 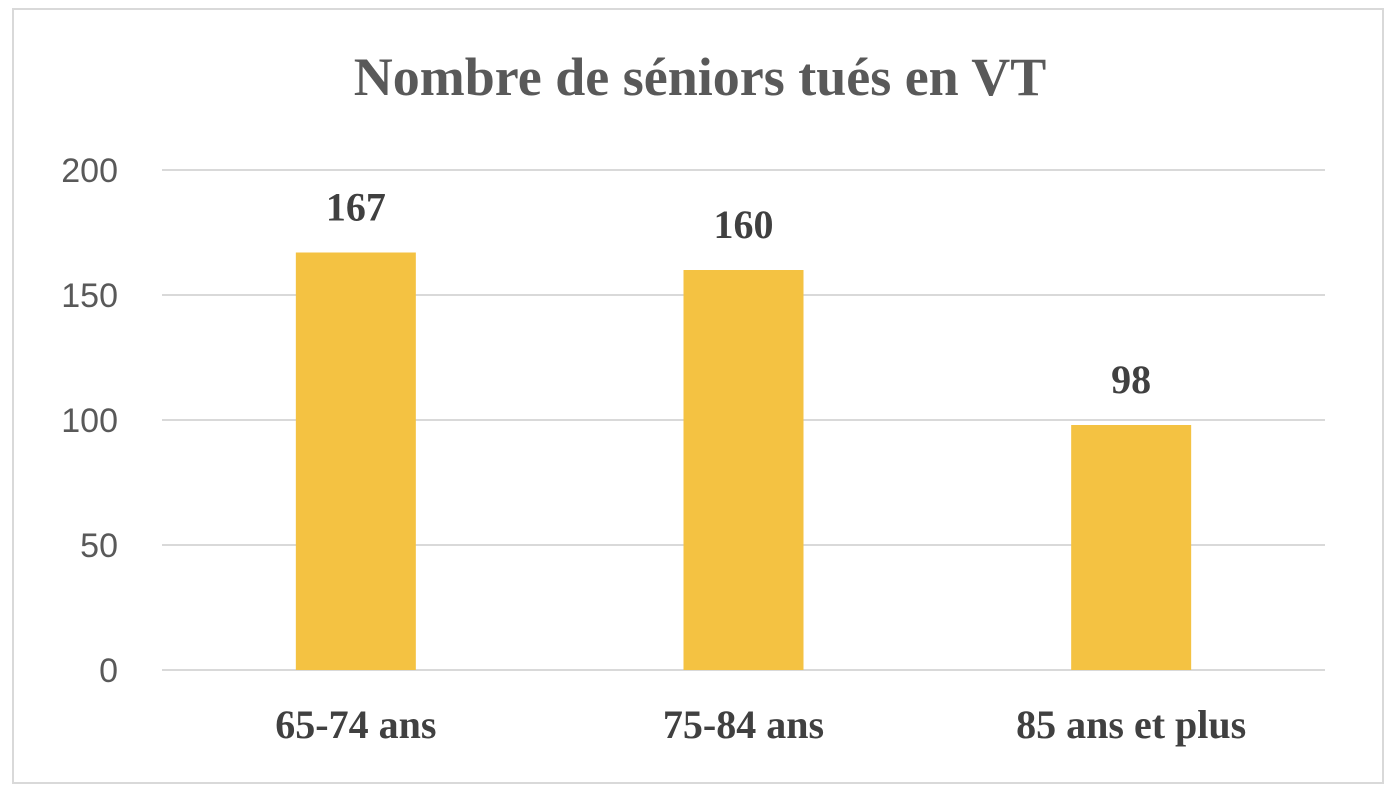 What do you see at coordinates (1131, 724) in the screenshot?
I see `x-tick-label: 85 ans et plus` at bounding box center [1131, 724].